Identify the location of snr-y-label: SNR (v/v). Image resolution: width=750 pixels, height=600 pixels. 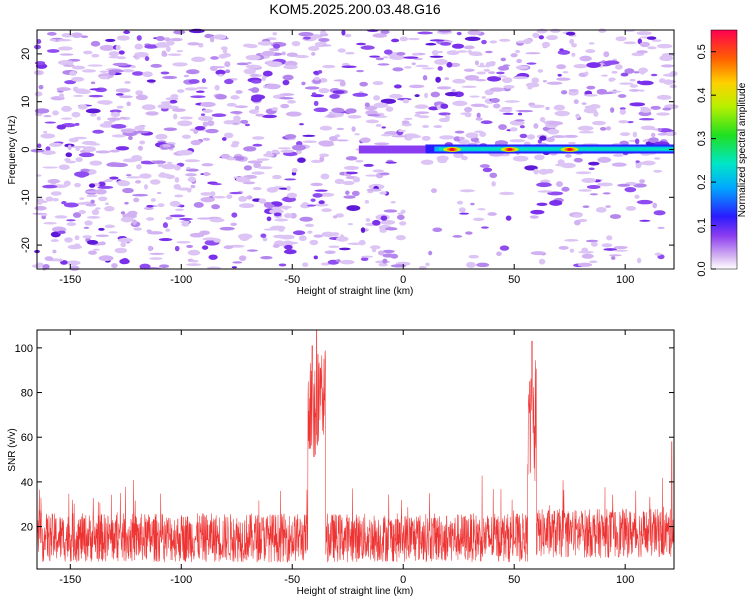
(12, 449).